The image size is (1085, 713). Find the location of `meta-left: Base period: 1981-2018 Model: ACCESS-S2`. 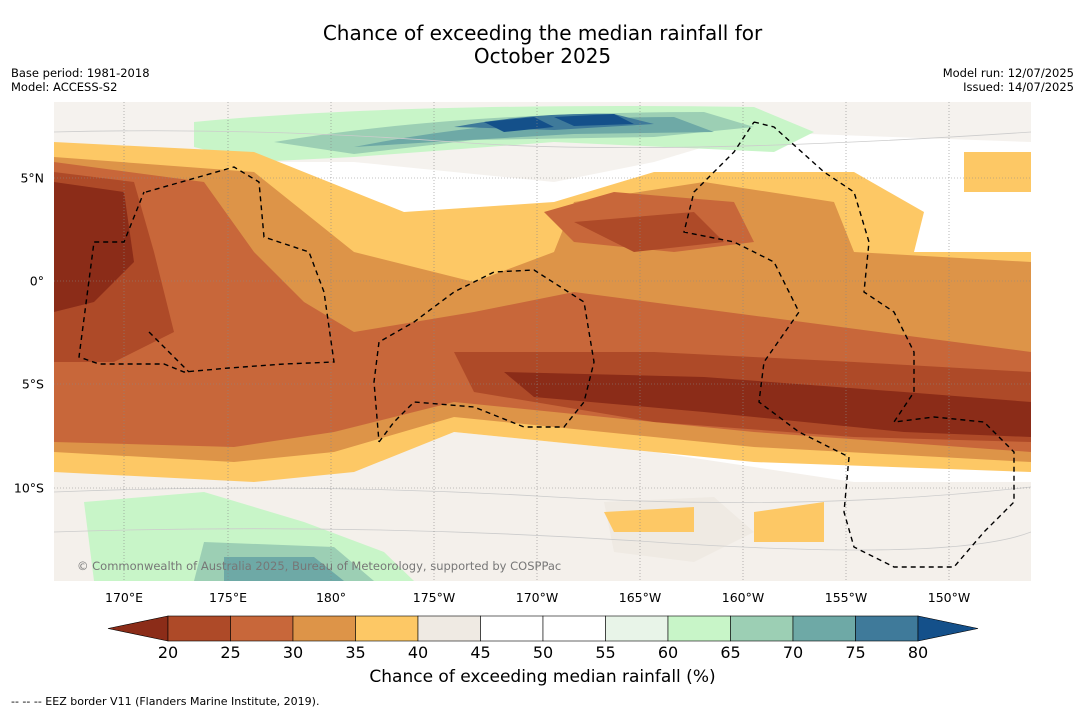

meta-left: Base period: 1981-2018 Model: ACCESS-S2 is located at coordinates (80, 80).